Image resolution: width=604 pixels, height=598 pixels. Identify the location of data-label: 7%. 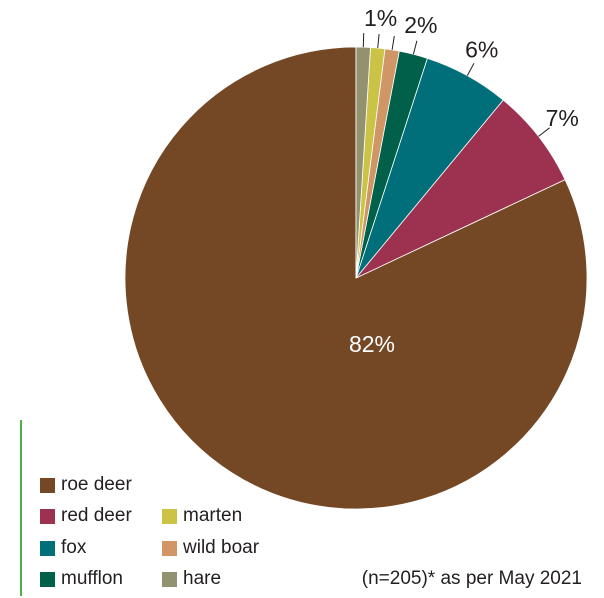
(562, 118).